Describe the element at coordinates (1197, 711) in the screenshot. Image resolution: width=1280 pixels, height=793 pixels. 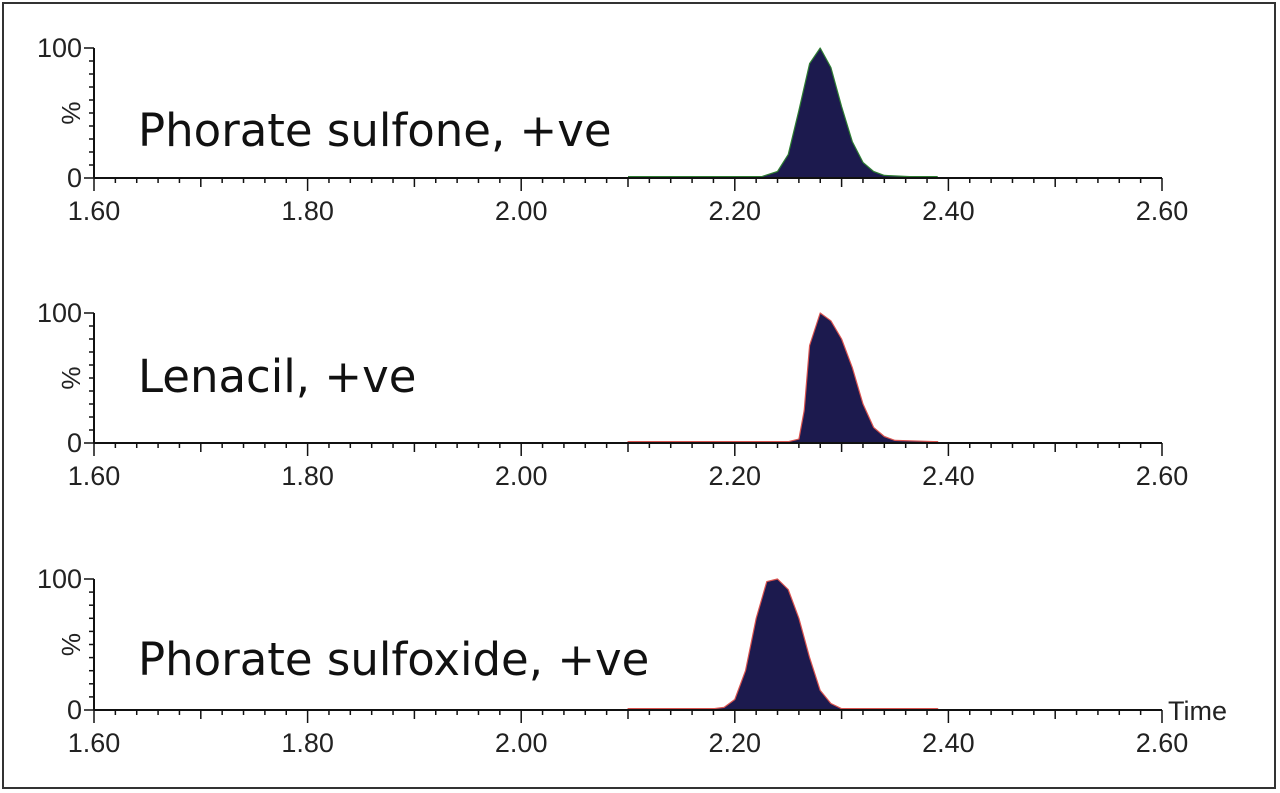
I see `x-axis-title: Time` at that location.